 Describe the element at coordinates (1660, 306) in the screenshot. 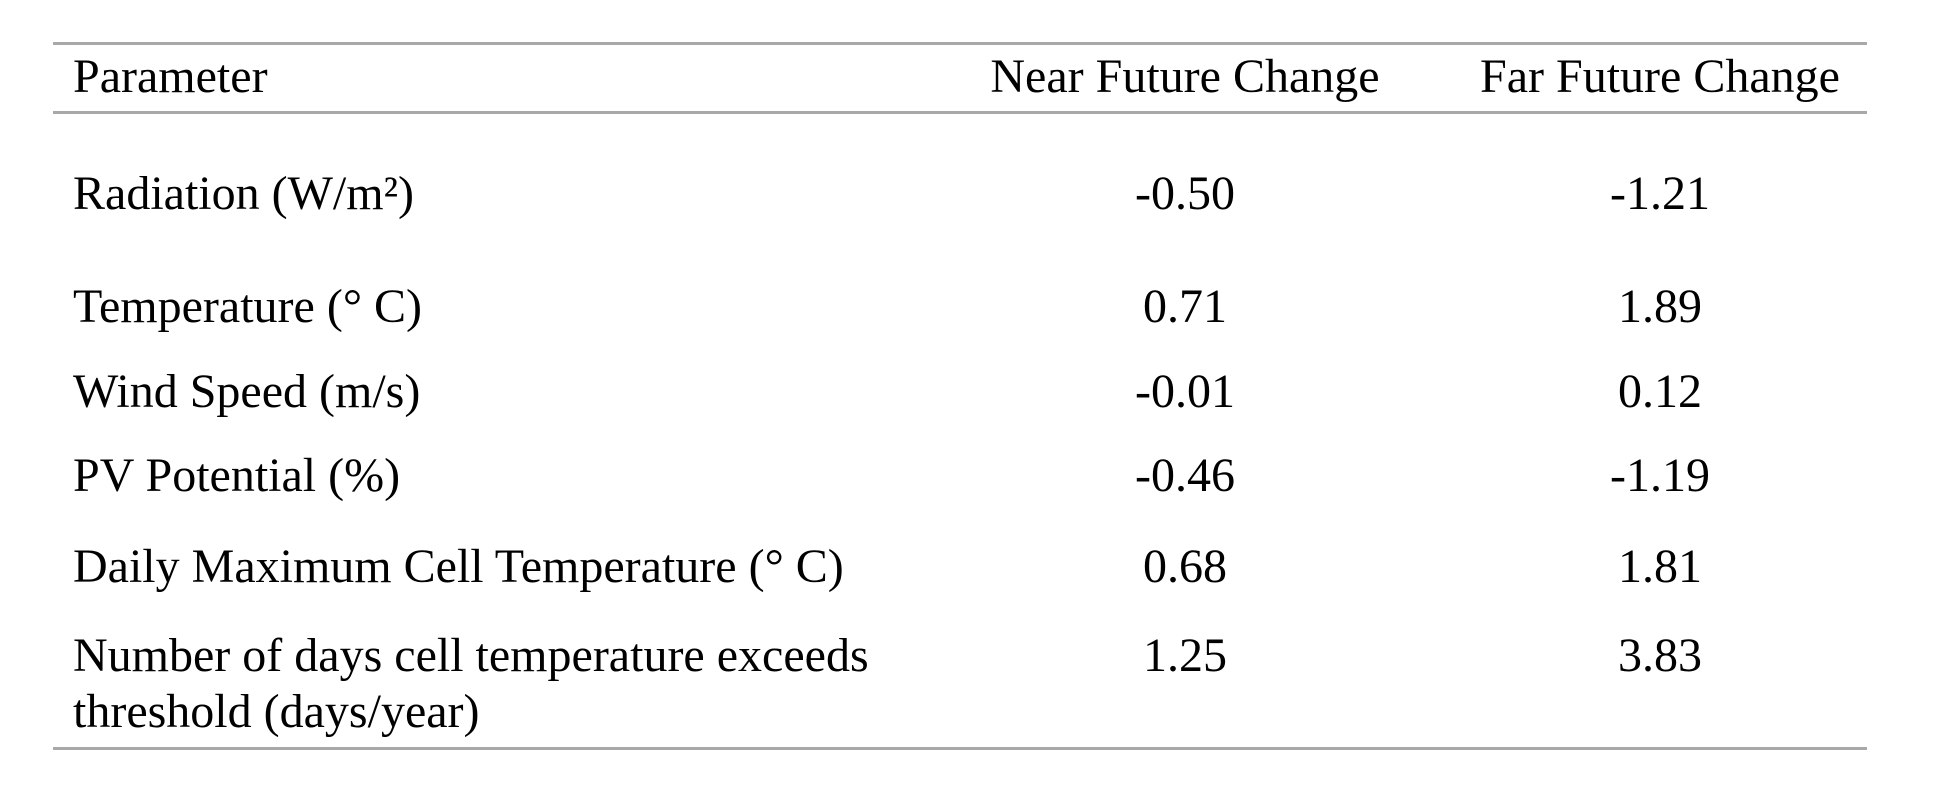

I see `far-future-value: 1.89` at that location.